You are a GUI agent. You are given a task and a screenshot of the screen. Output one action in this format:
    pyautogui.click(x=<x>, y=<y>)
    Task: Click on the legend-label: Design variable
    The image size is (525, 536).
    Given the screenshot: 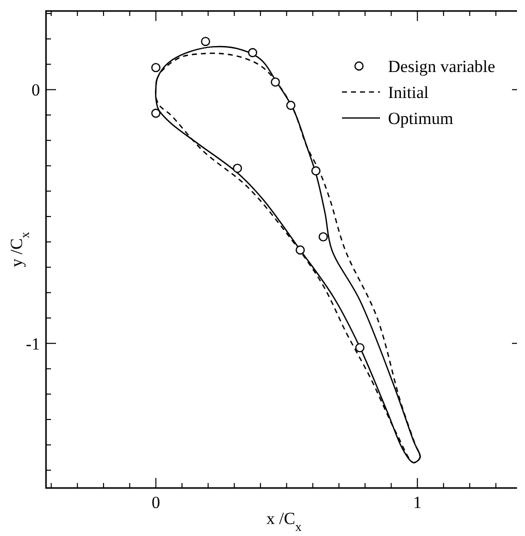 What is the action you would take?
    pyautogui.click(x=442, y=66)
    